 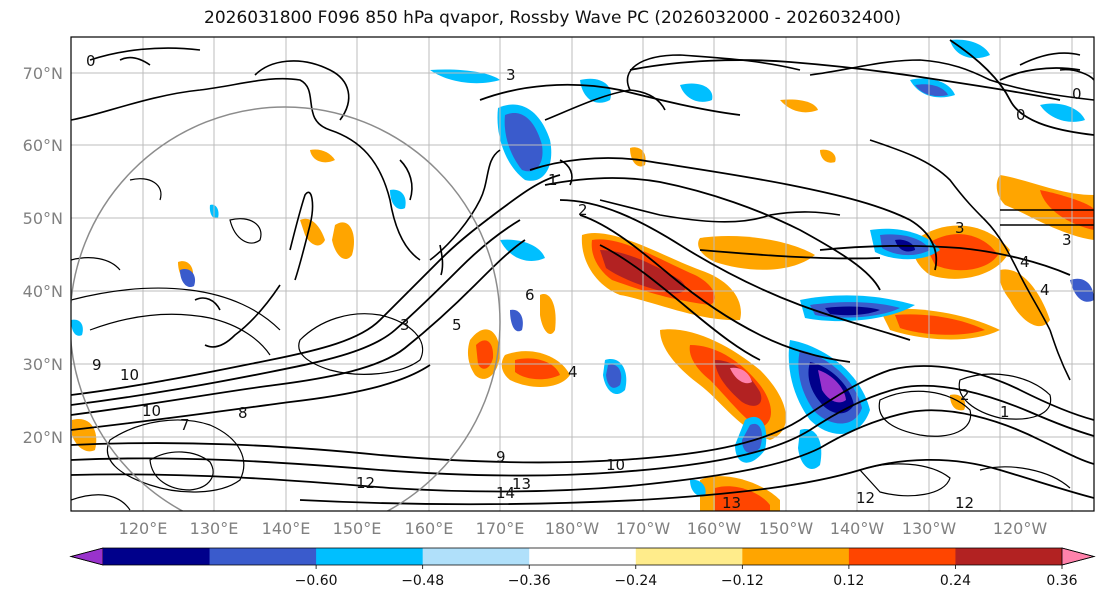 I want to click on contour-label: 8, so click(x=243, y=413).